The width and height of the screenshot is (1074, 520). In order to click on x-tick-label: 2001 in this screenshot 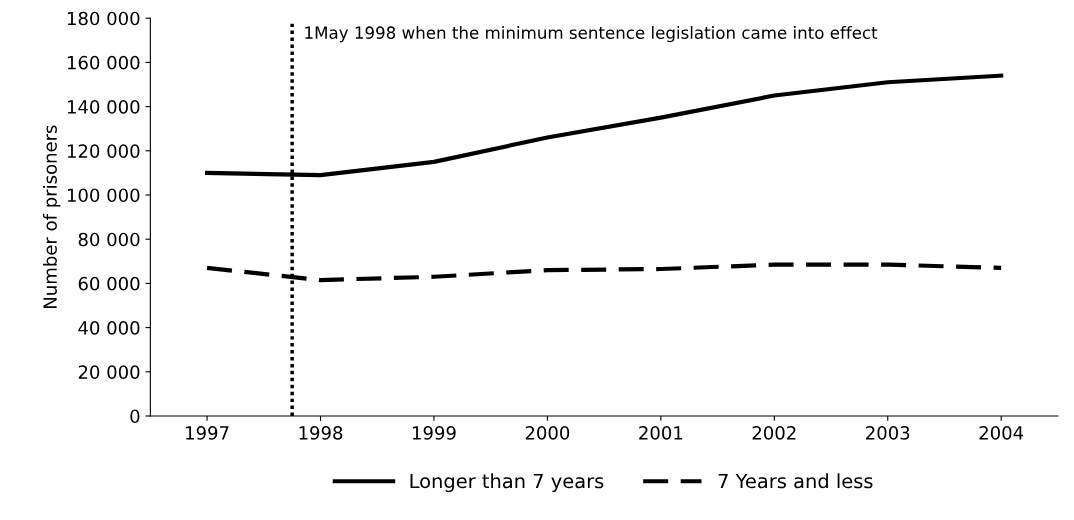, I will do `click(661, 433)`.